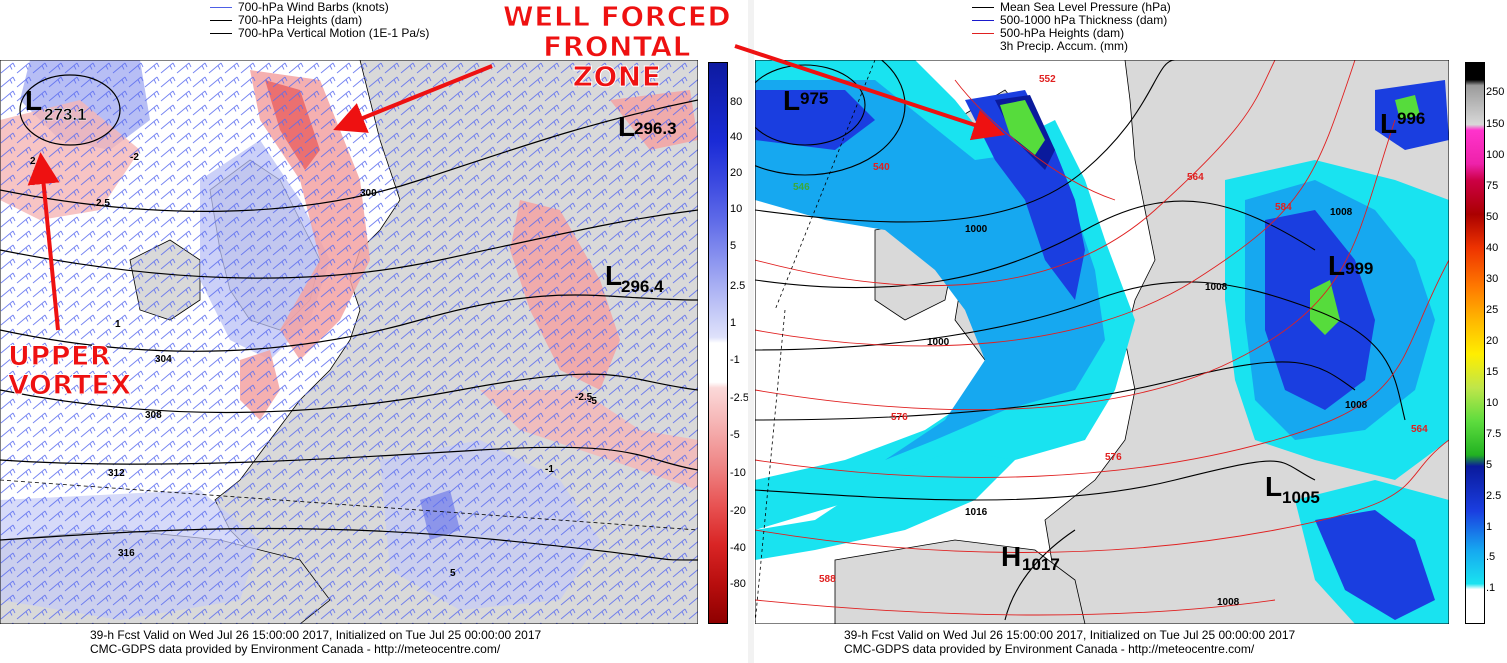 This screenshot has width=1507, height=663. What do you see at coordinates (103, 203) in the screenshot?
I see `contour-label: 2.5` at bounding box center [103, 203].